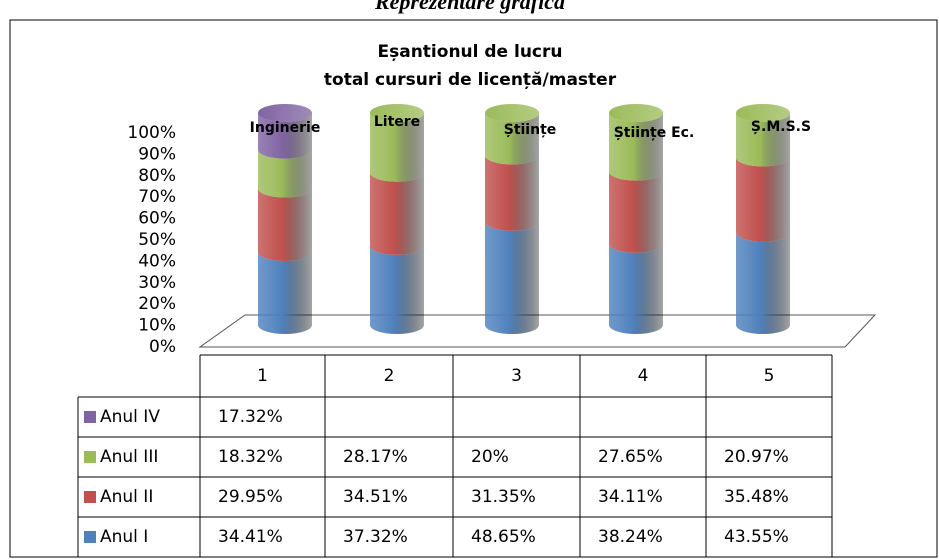 Image resolution: width=939 pixels, height=559 pixels. What do you see at coordinates (129, 457) in the screenshot?
I see `legend-label: Anul III` at bounding box center [129, 457].